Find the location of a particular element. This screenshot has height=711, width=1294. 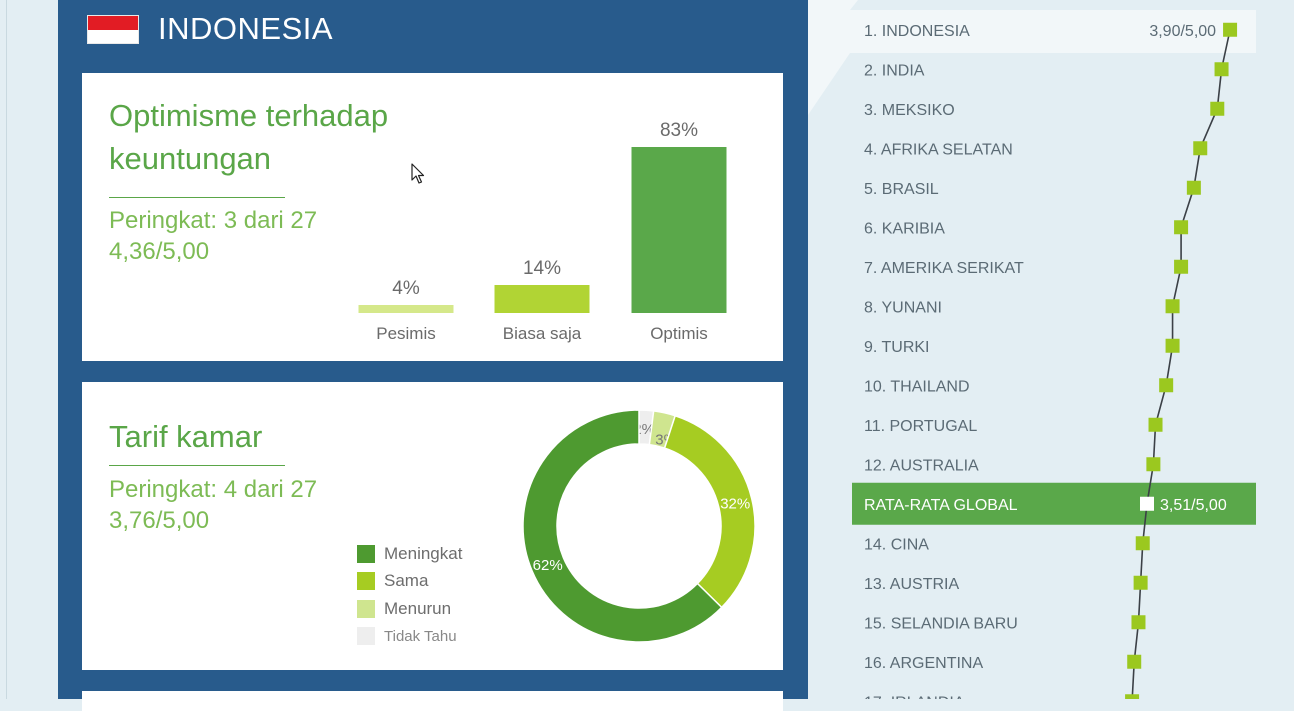

ranking-line is located at coordinates (1181, 364).